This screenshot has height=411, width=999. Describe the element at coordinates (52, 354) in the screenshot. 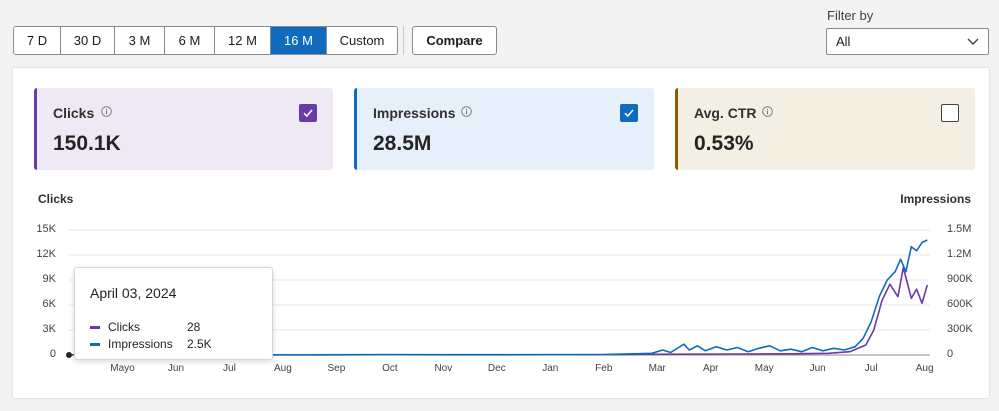

I see `y-tick-left: 0` at that location.